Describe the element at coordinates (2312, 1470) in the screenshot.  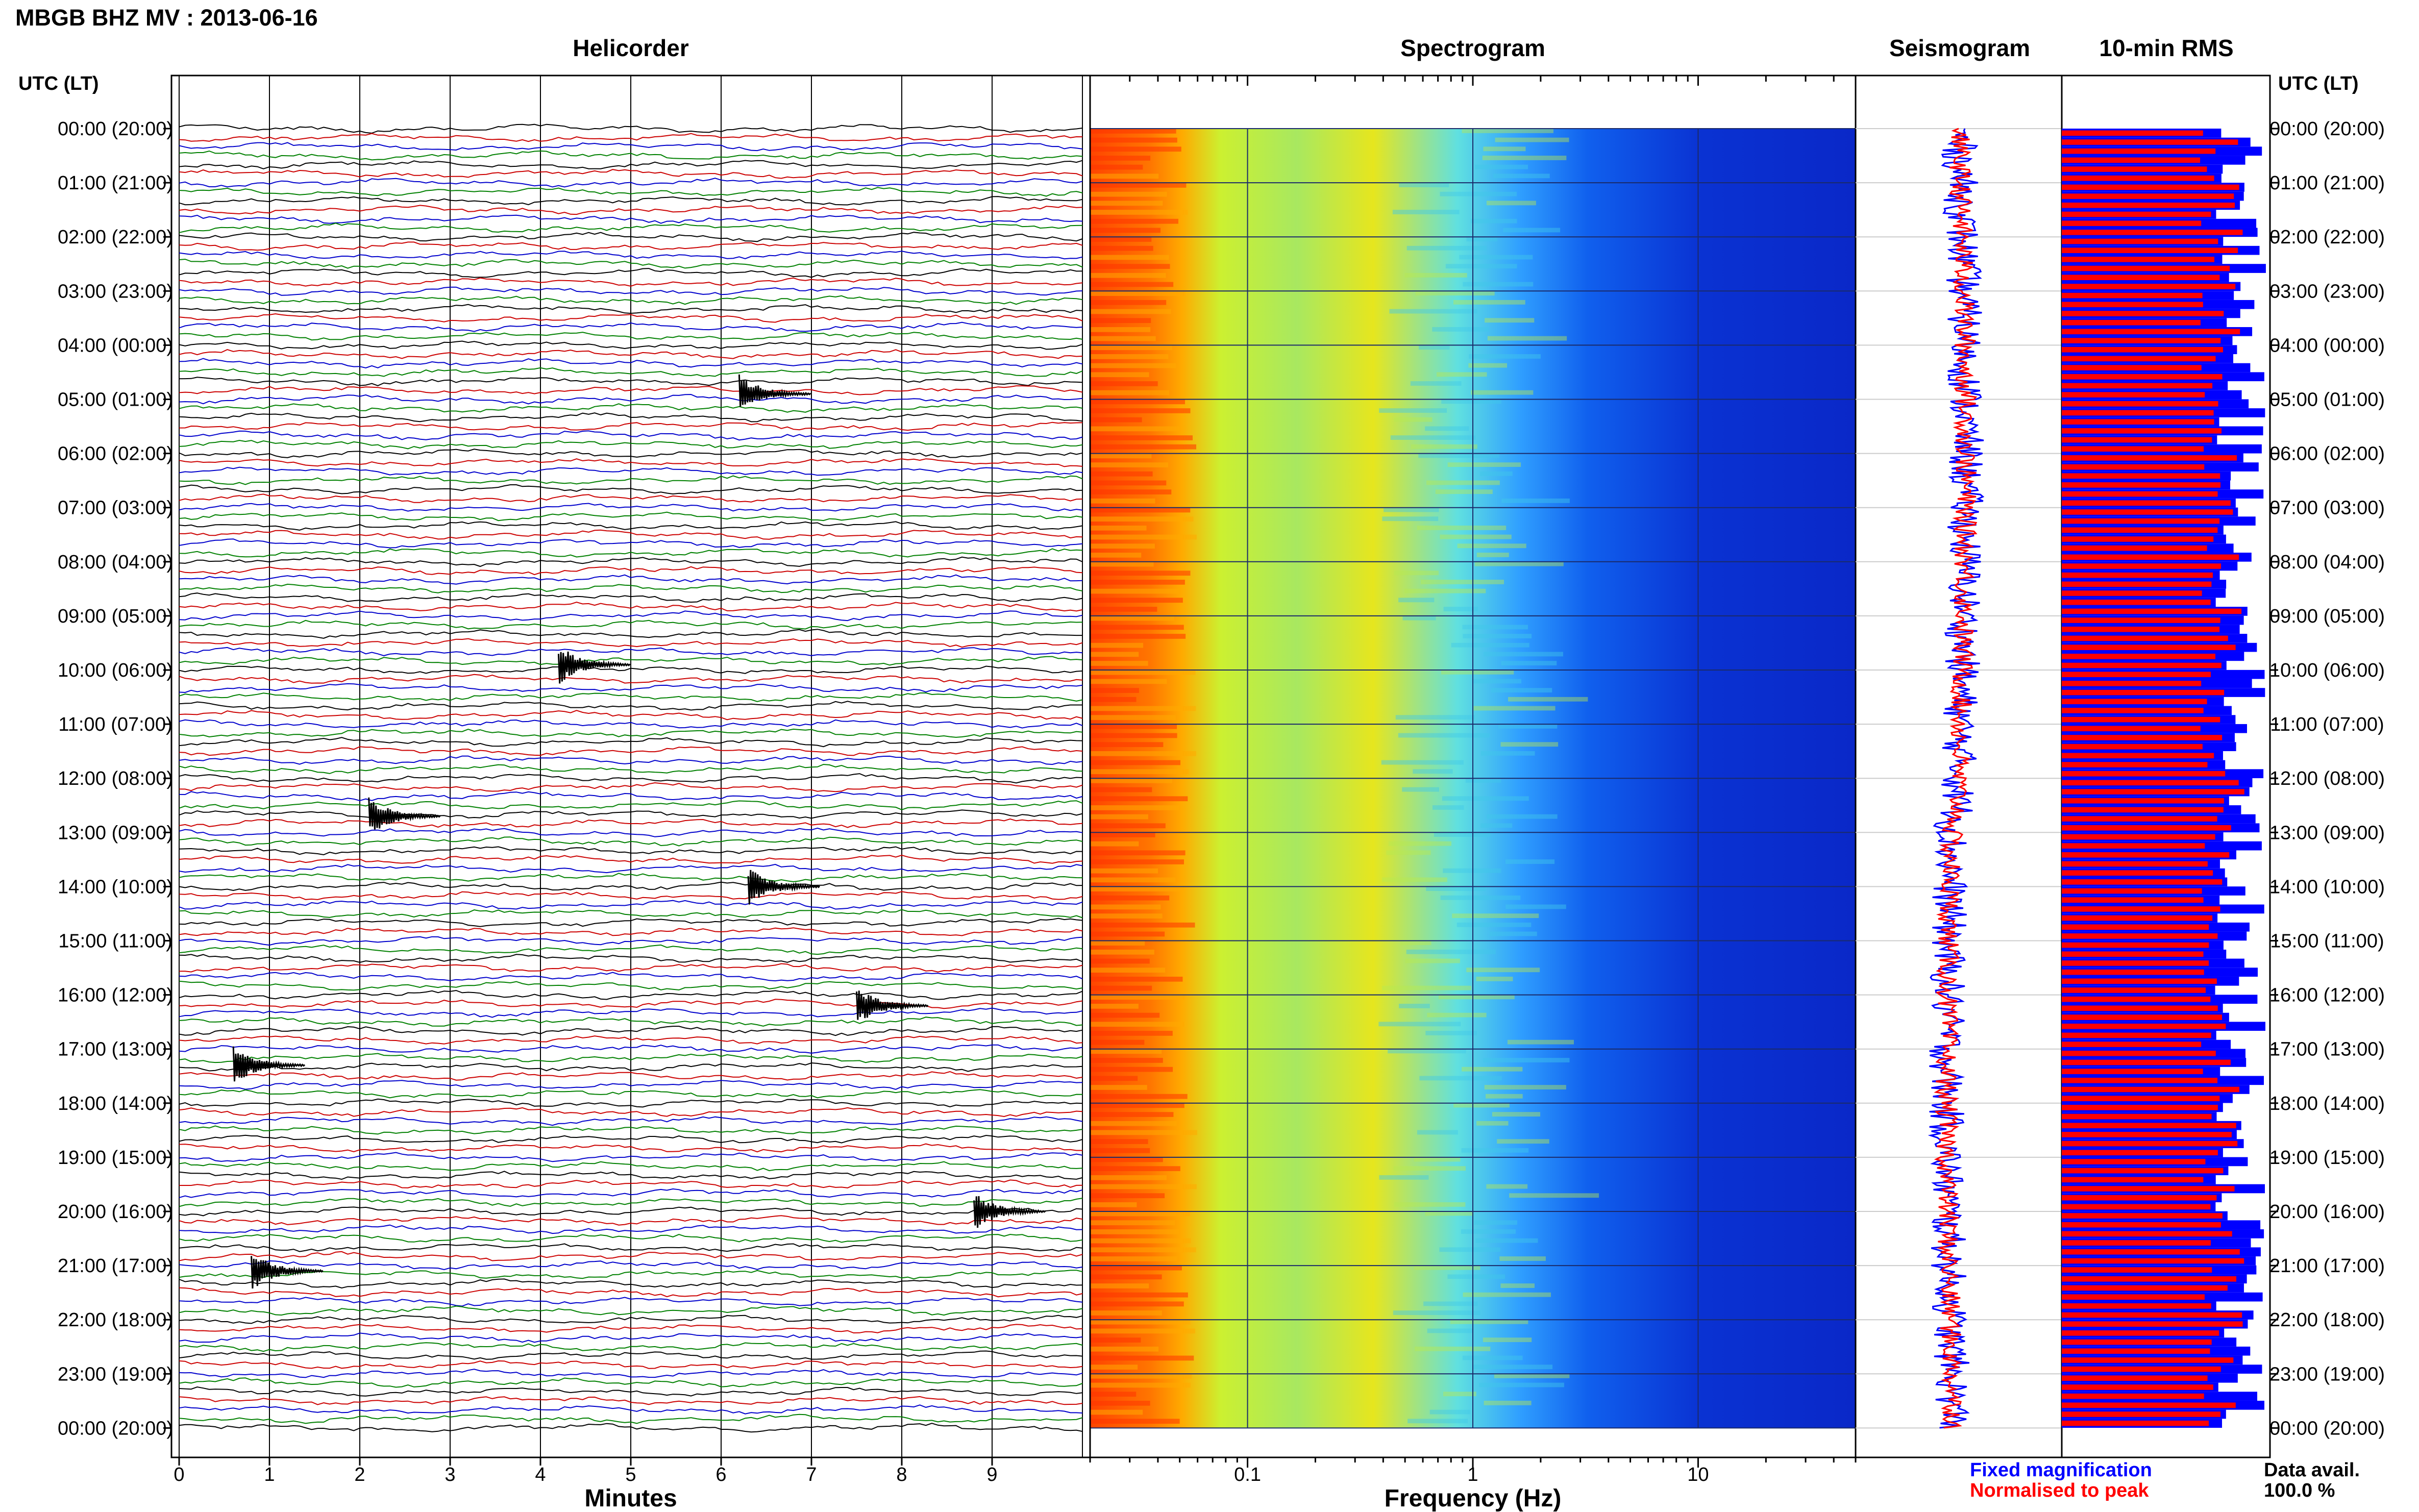
I see `data-availability-label: Data avail.` at that location.